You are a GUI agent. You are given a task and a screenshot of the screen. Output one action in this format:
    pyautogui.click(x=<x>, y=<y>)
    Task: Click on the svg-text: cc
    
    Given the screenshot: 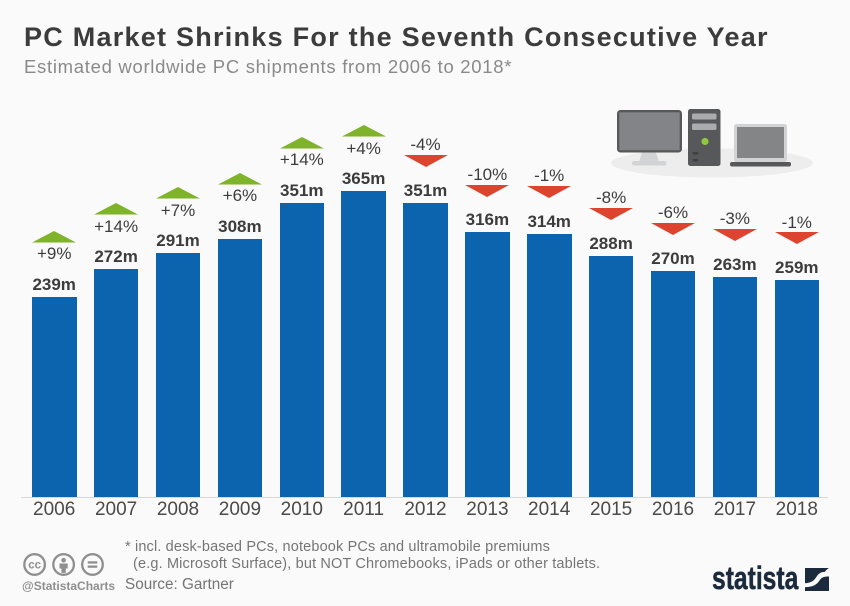 What is the action you would take?
    pyautogui.click(x=34, y=565)
    